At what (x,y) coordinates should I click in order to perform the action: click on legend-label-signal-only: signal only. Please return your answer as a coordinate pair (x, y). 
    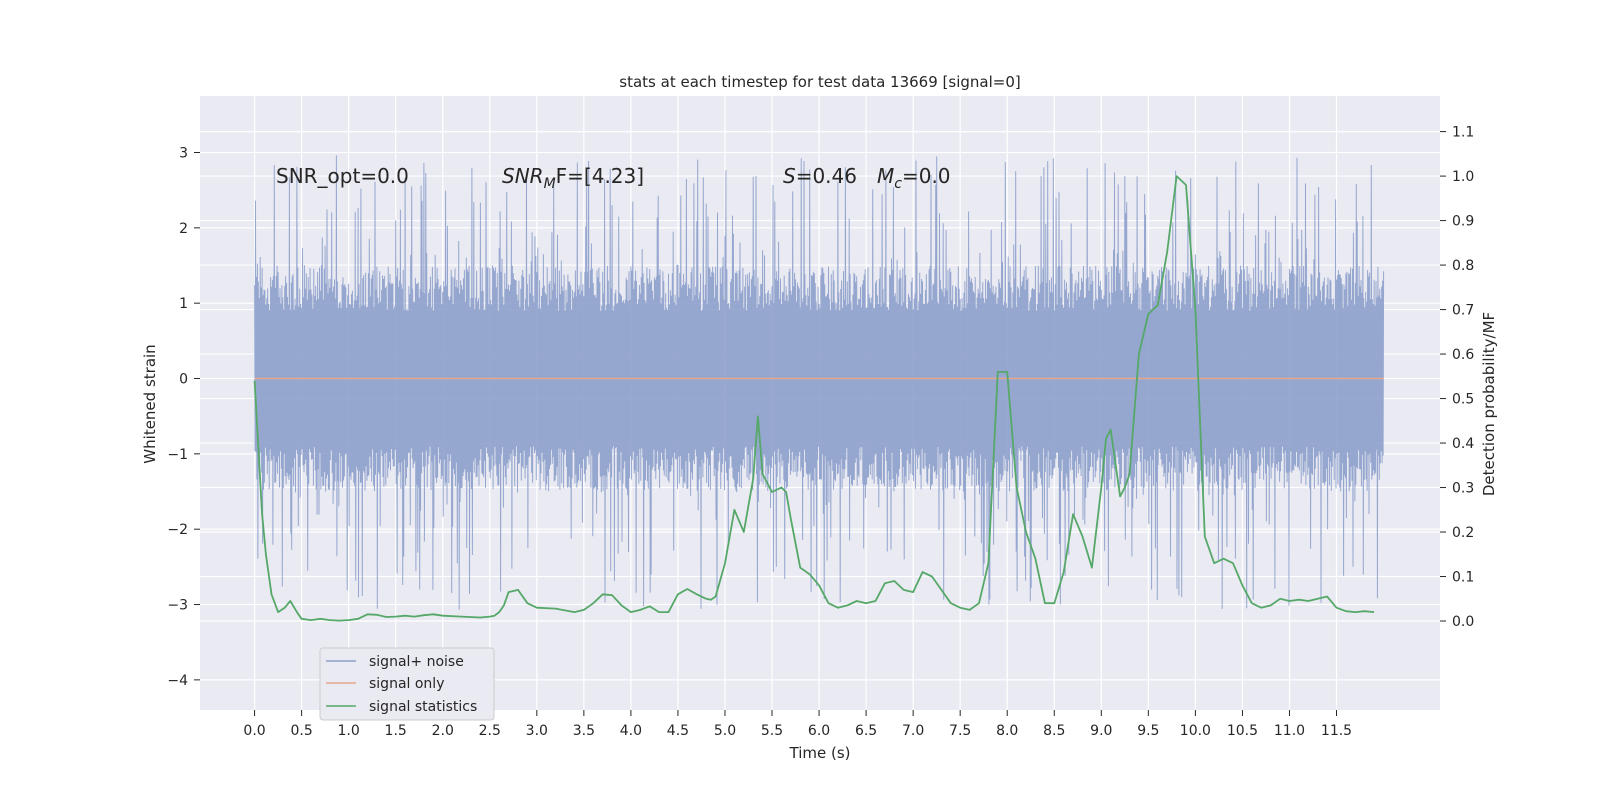
    Looking at the image, I should click on (406, 684).